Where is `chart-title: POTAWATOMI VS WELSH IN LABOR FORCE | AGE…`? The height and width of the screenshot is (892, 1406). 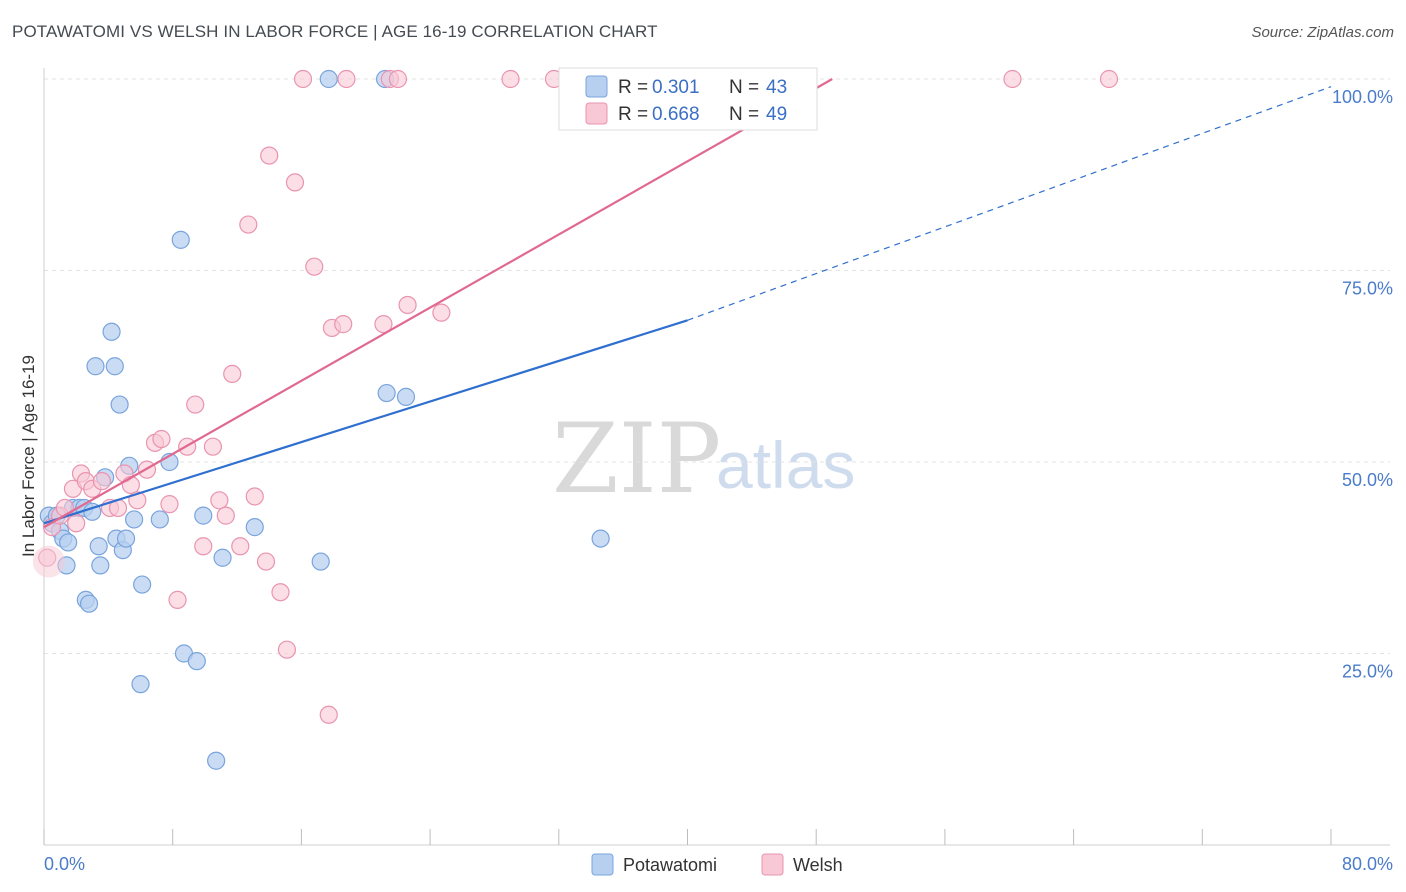
chart-title: POTAWATOMI VS WELSH IN LABOR FORCE | AGE… is located at coordinates (335, 31).